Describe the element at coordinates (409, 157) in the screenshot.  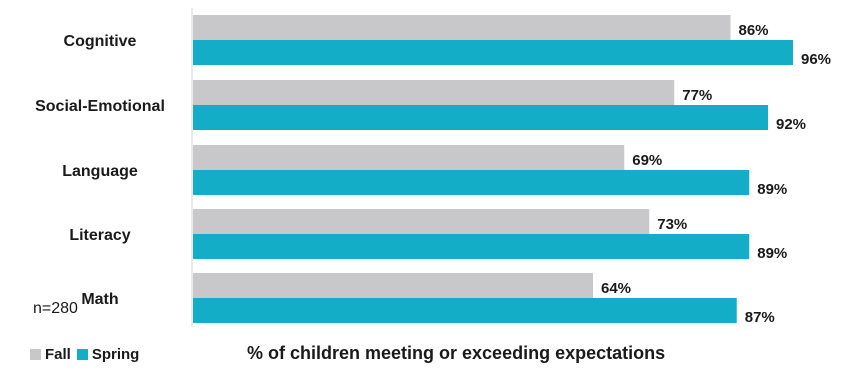
I see `bar-fall-language` at that location.